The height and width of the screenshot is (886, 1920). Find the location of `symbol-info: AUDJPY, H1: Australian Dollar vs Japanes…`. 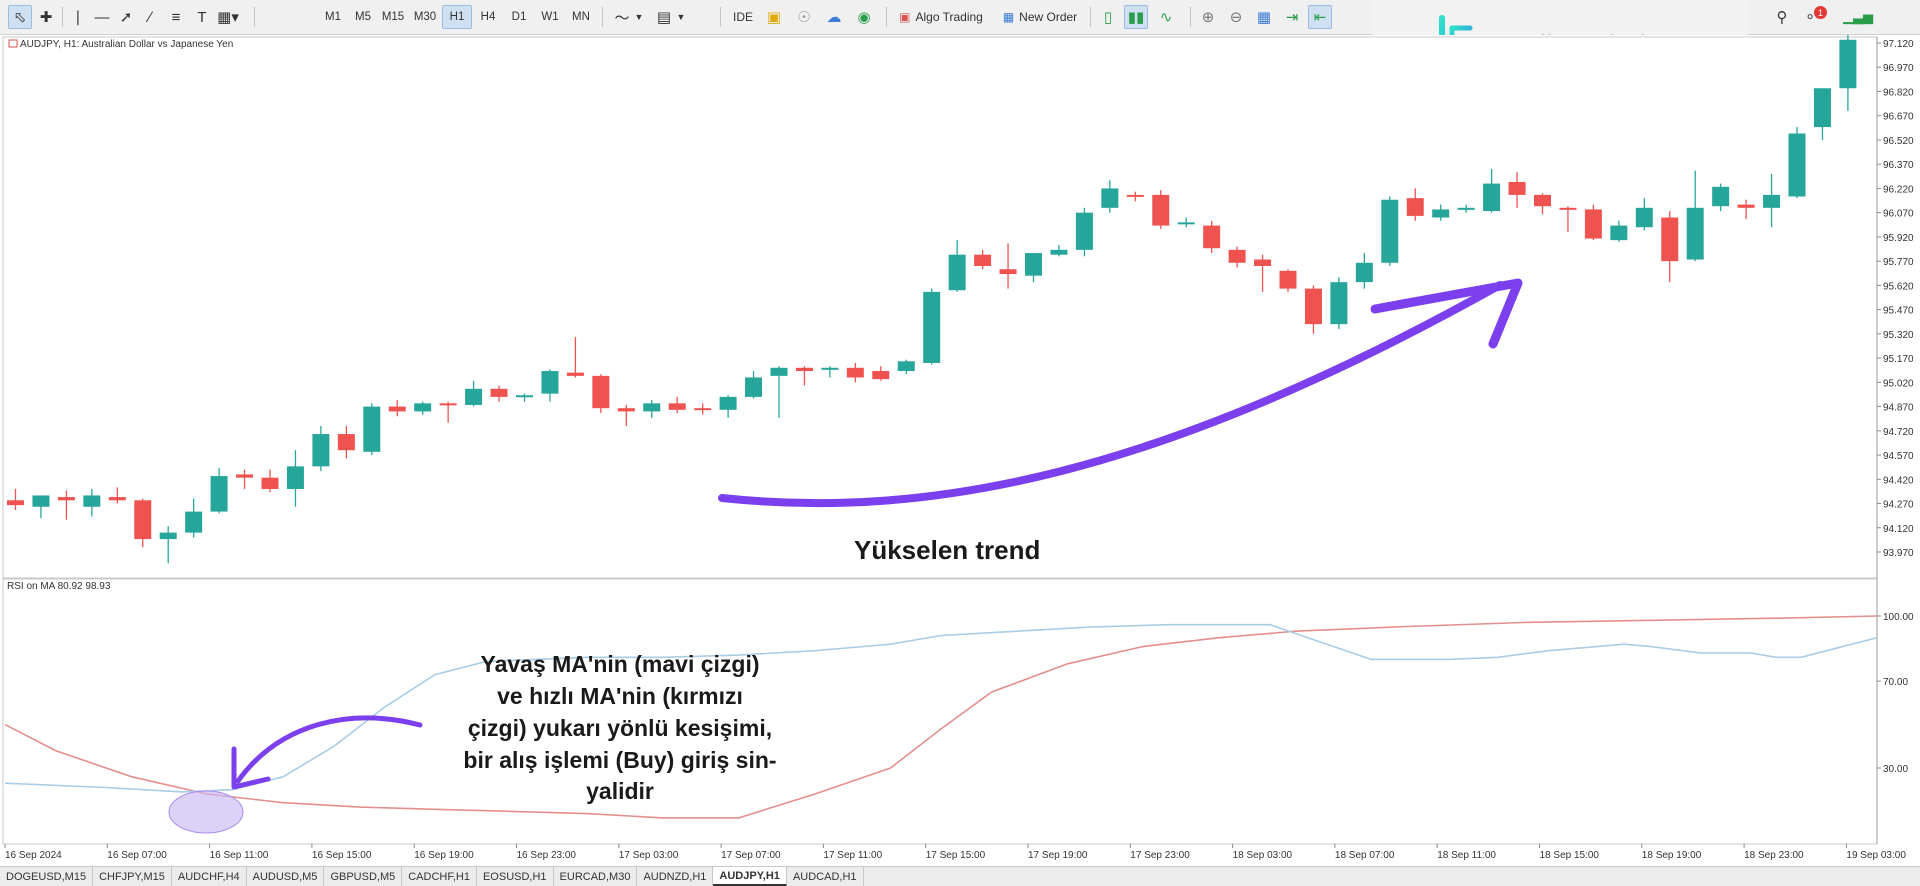

symbol-info: AUDJPY, H1: Australian Dollar vs Japanes… is located at coordinates (126, 44).